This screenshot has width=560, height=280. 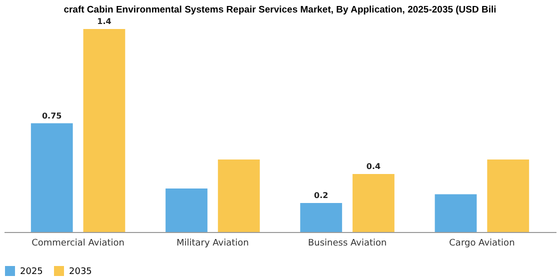 What do you see at coordinates (280, 10) in the screenshot?
I see `chart-title: craft Cabin Environmental Systems Repair Services Market, By Application, 2025-2035 (USD Bili` at bounding box center [280, 10].